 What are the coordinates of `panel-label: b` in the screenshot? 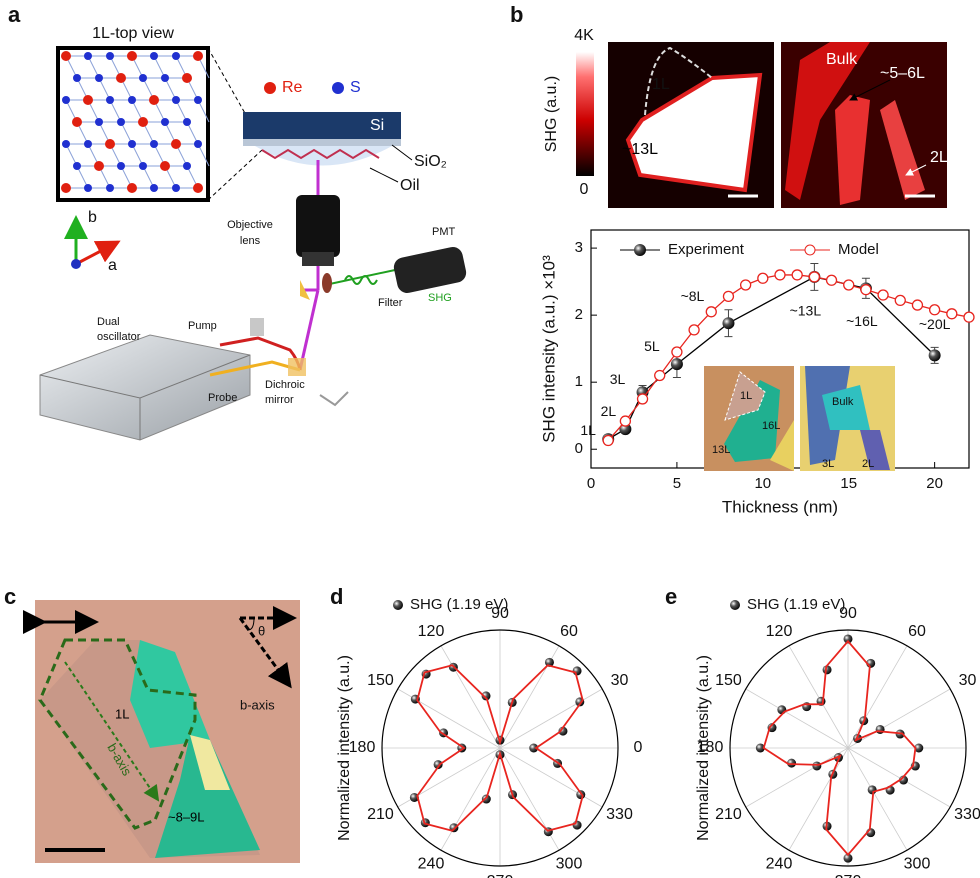 It's located at (516, 14).